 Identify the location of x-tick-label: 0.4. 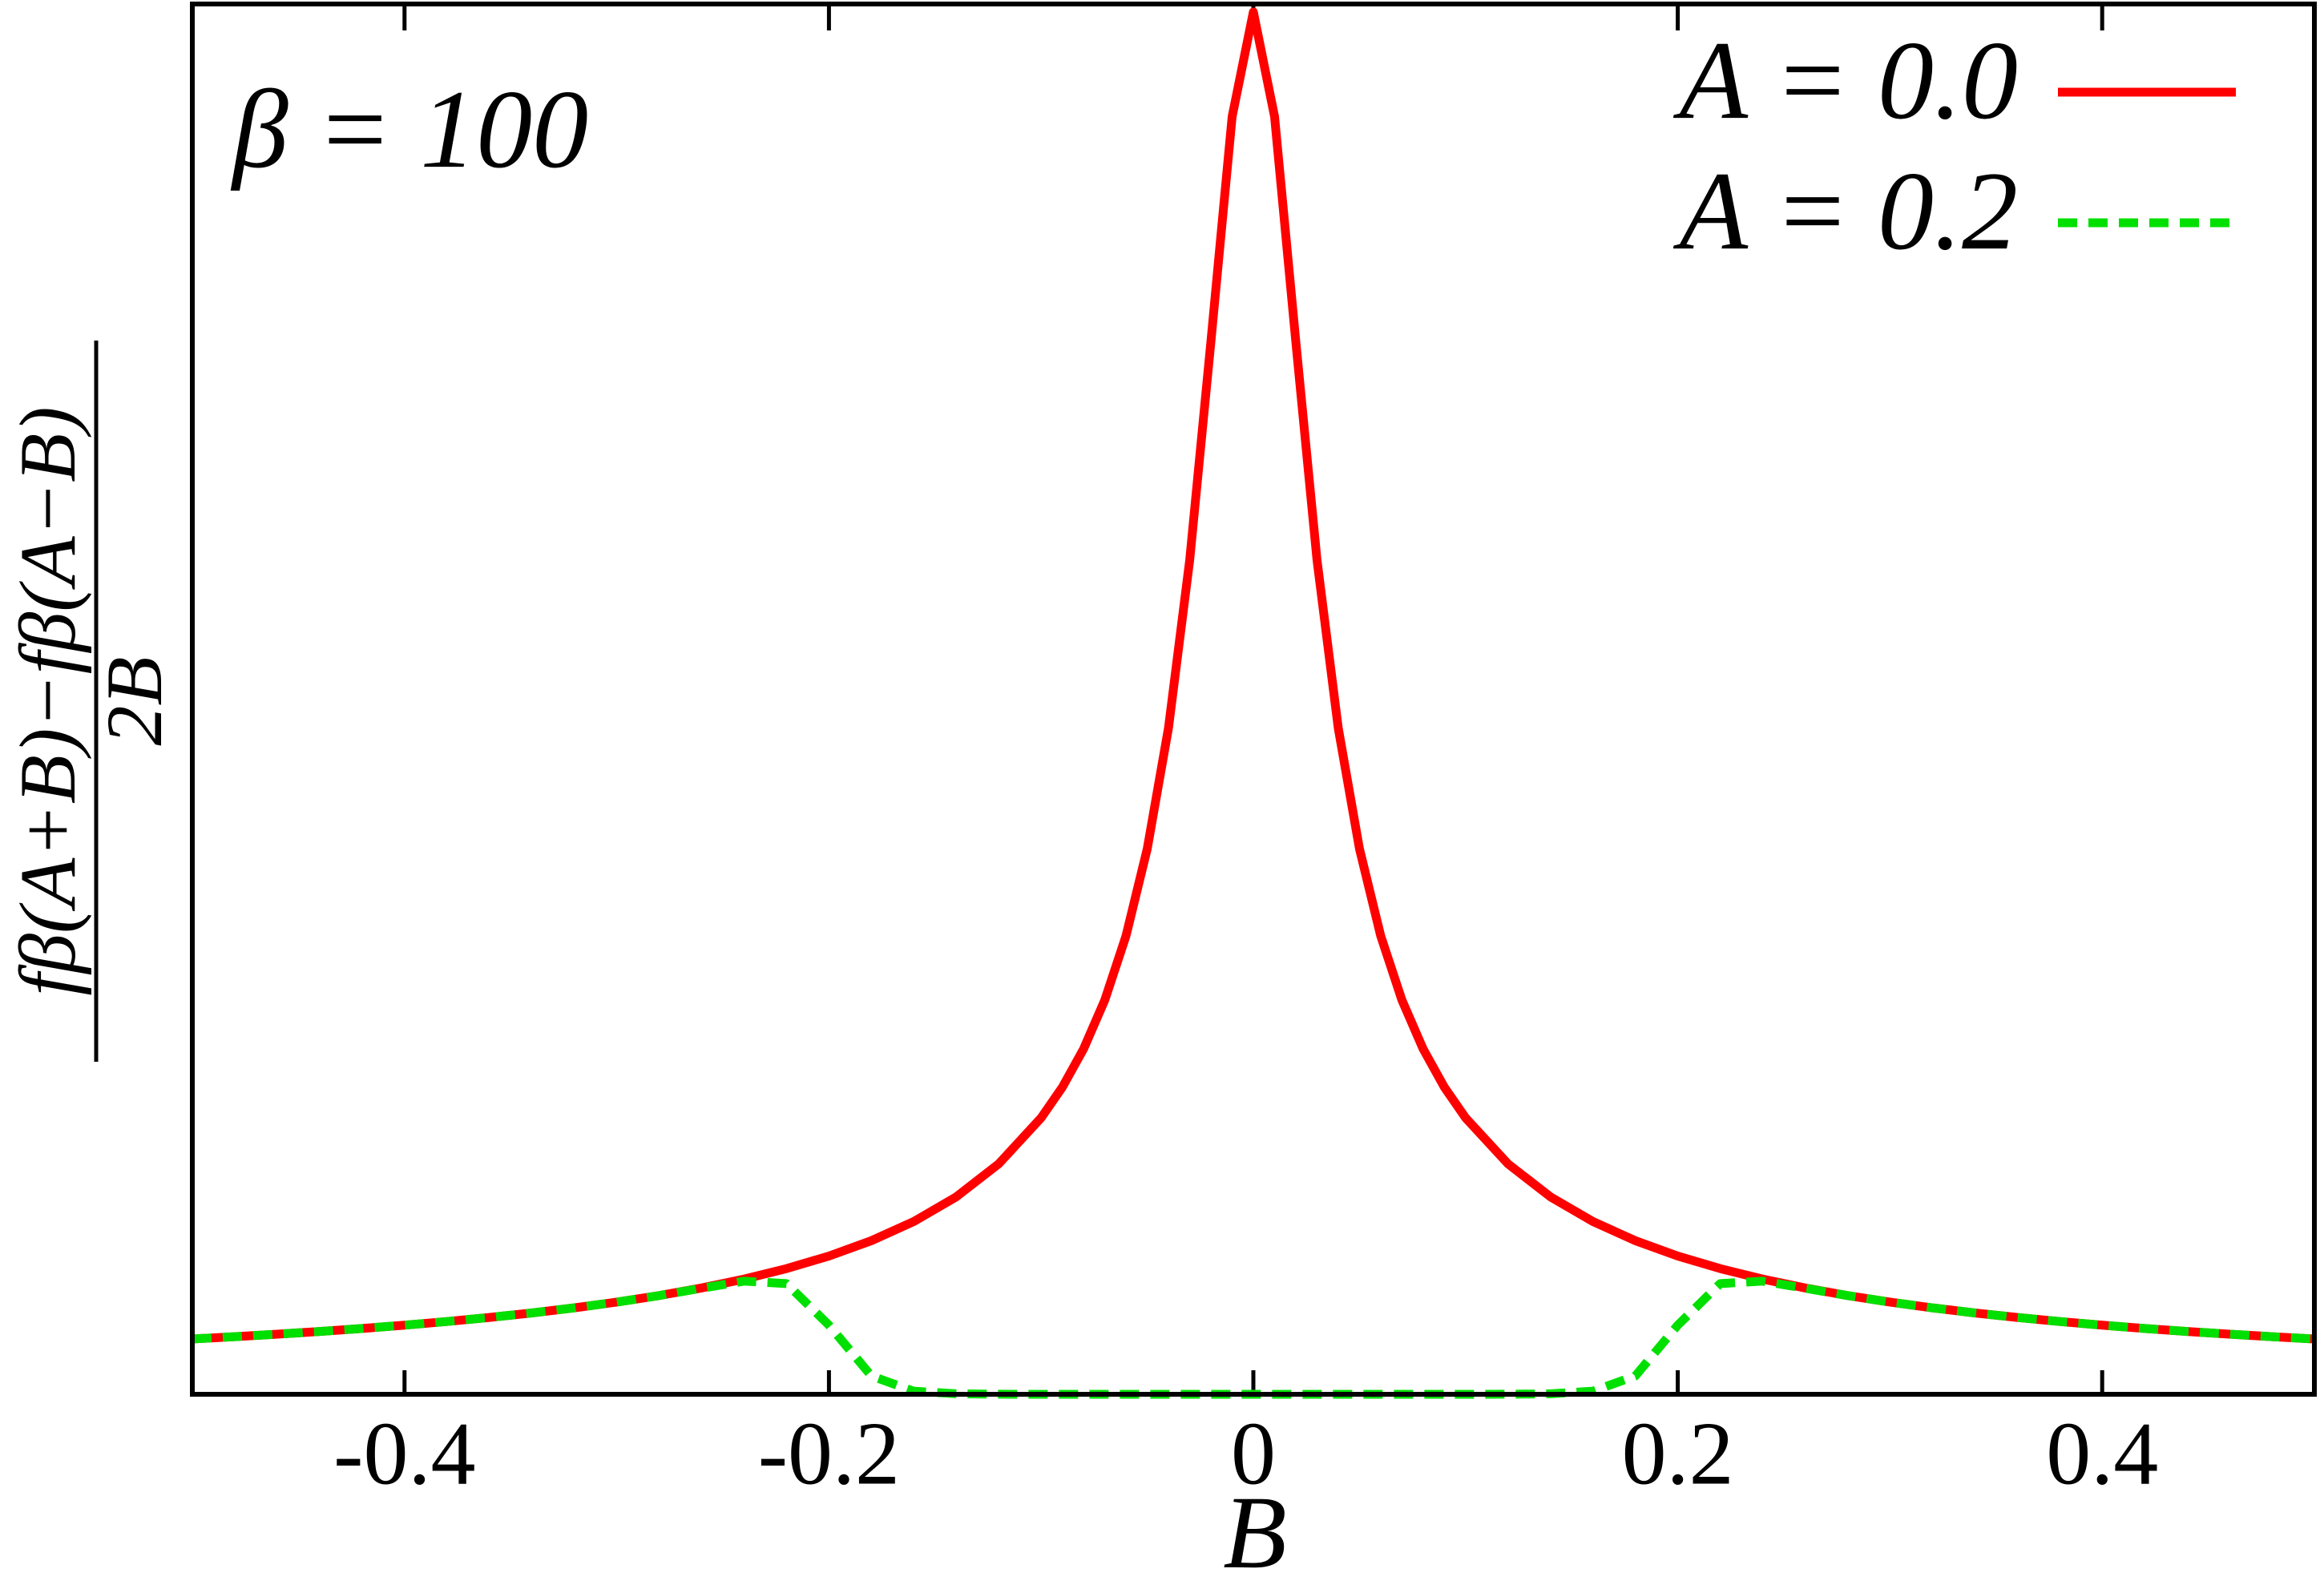
(2102, 1454).